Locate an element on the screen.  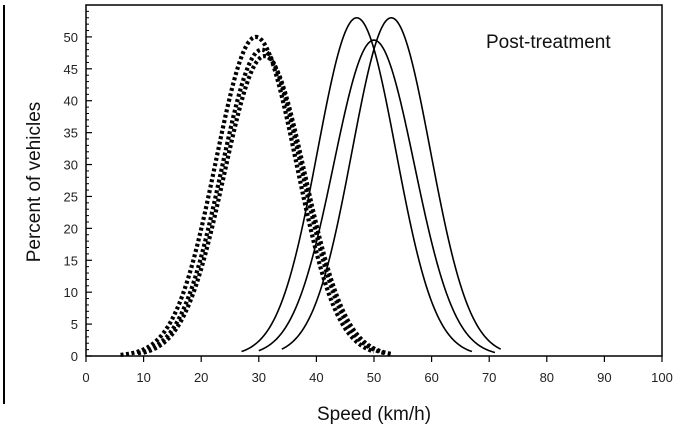
y-tick-label: 20 is located at coordinates (71, 228).